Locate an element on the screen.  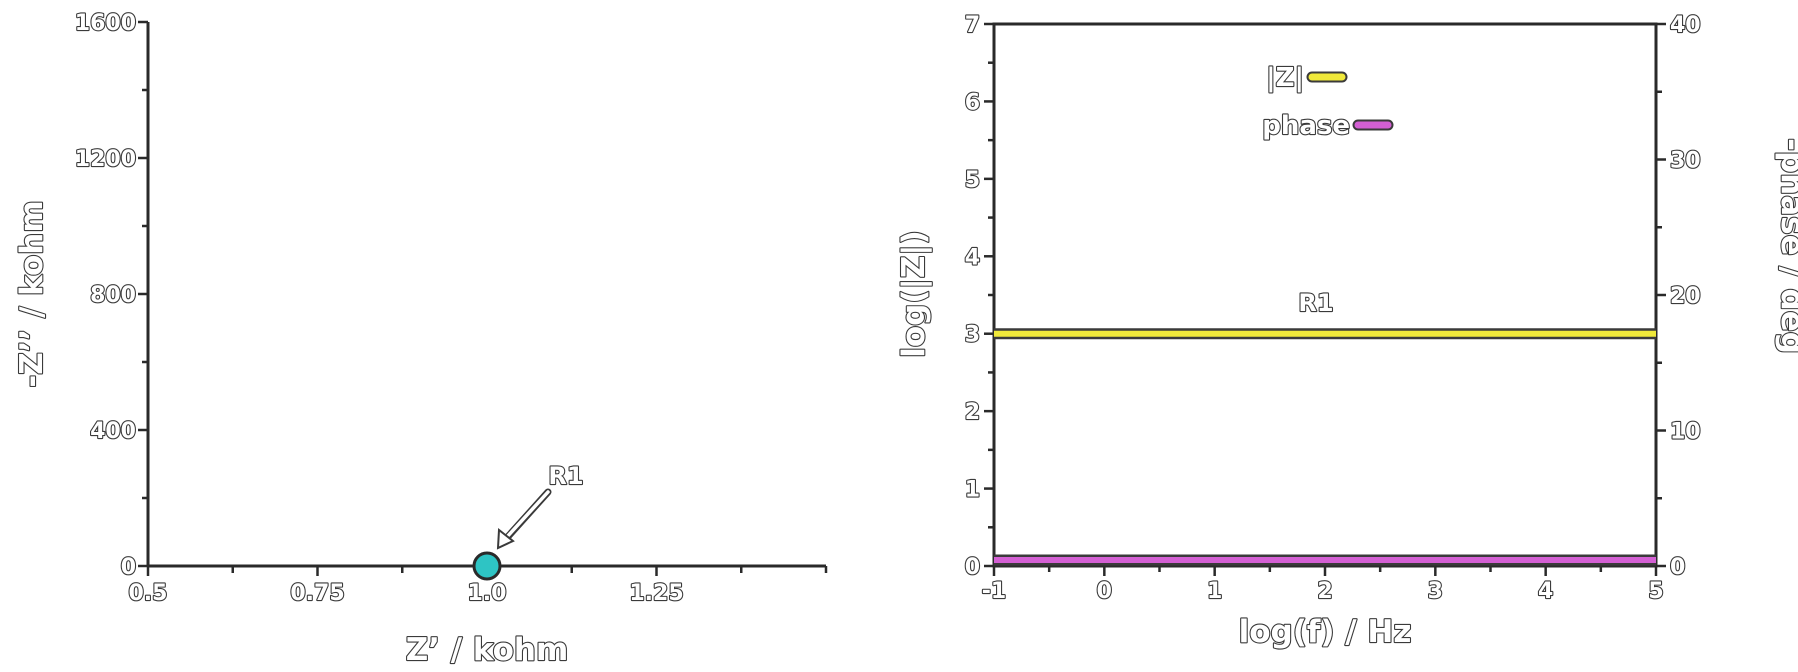
legend-label-phase: phase is located at coordinates (1306, 126).